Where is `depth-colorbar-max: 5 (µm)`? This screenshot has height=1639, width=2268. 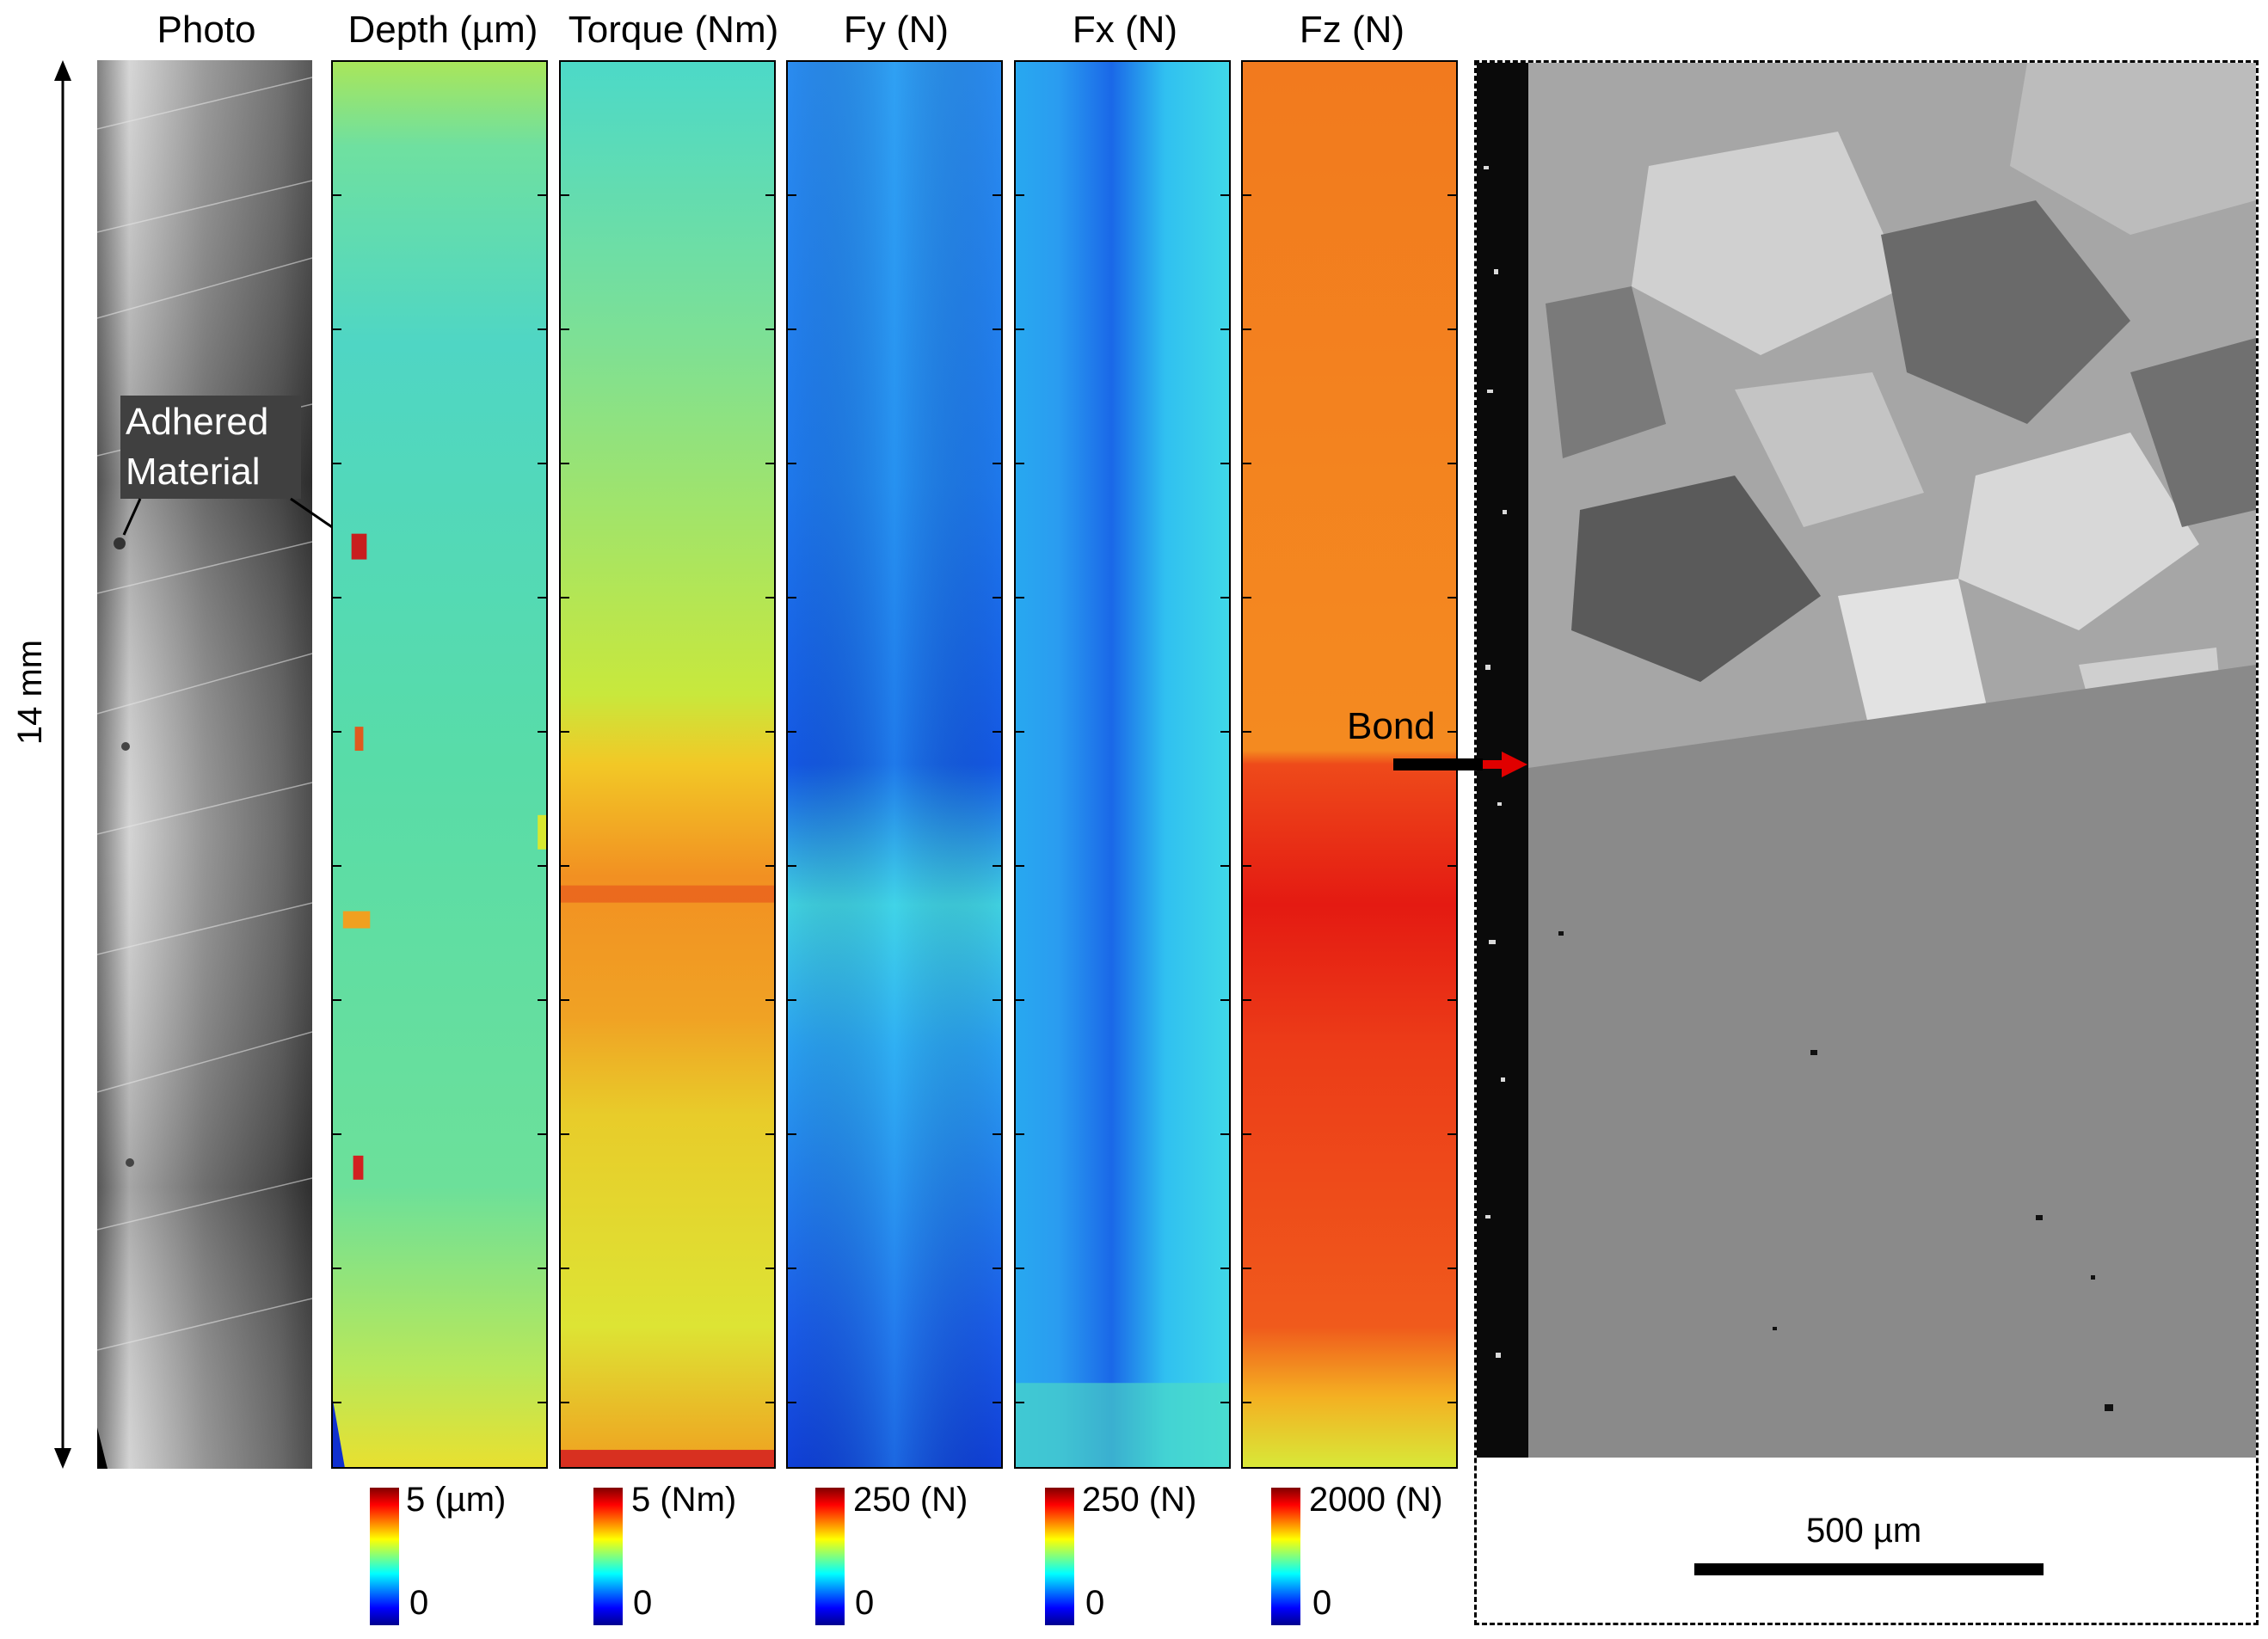
depth-colorbar-max: 5 (µm) is located at coordinates (457, 1500).